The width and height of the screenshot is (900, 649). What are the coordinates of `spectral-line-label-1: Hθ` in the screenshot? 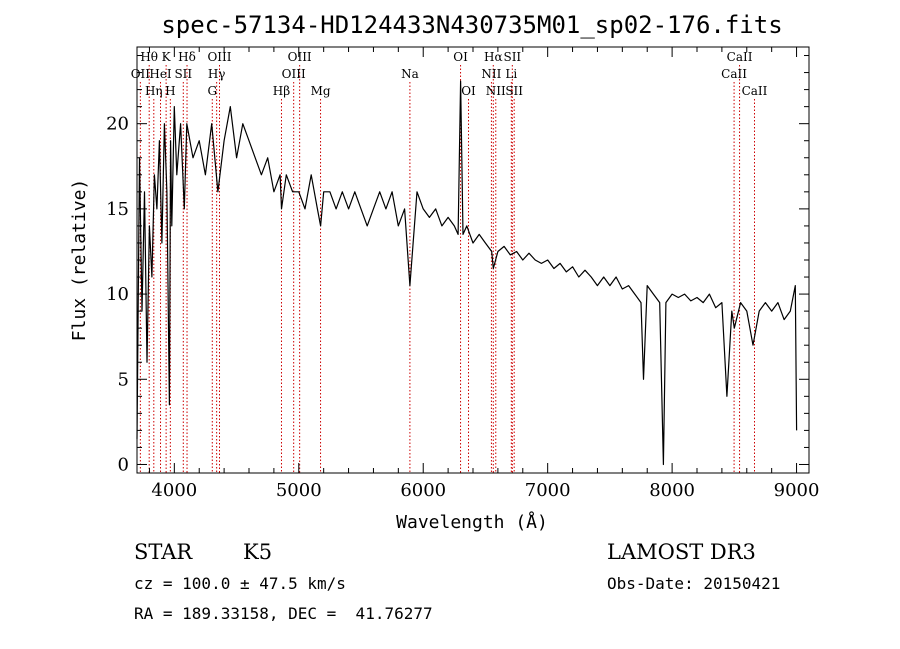 It's located at (149, 57).